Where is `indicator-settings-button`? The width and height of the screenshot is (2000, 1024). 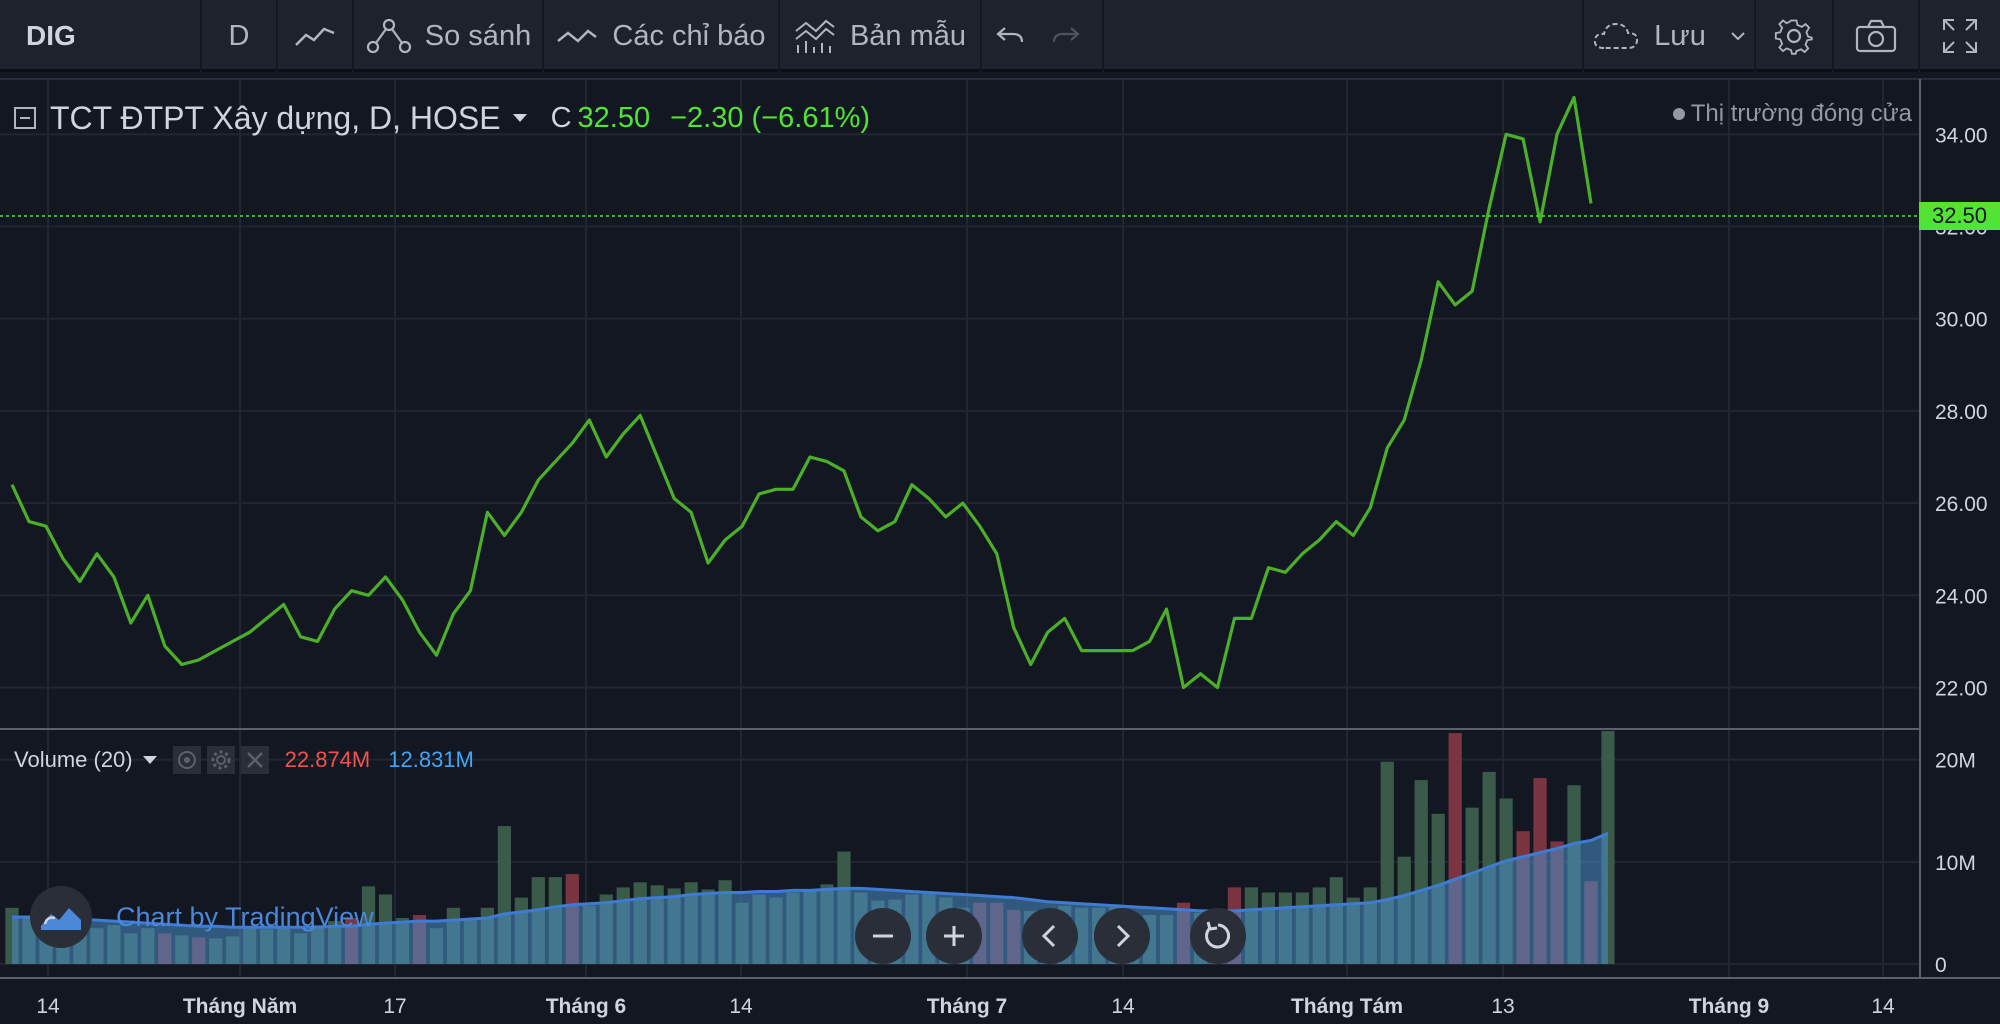 indicator-settings-button is located at coordinates (220, 760).